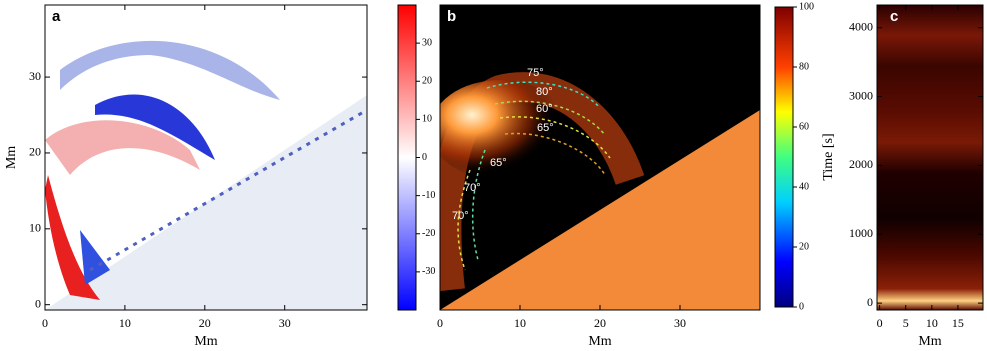 This screenshot has height=351, width=987. I want to click on colorbar-tick-label: 30, so click(427, 42).